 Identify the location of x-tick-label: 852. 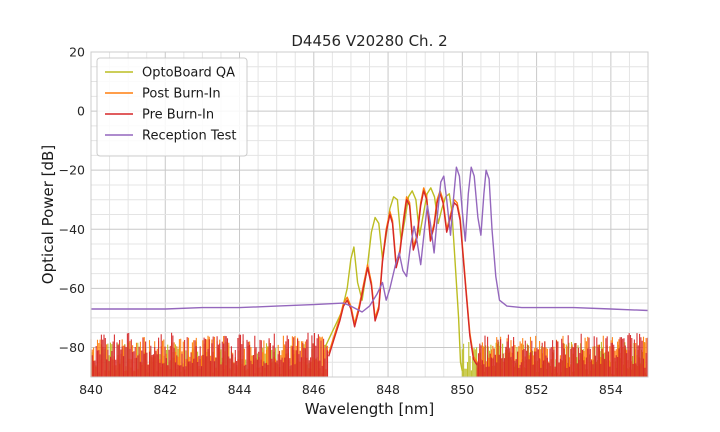
(537, 389).